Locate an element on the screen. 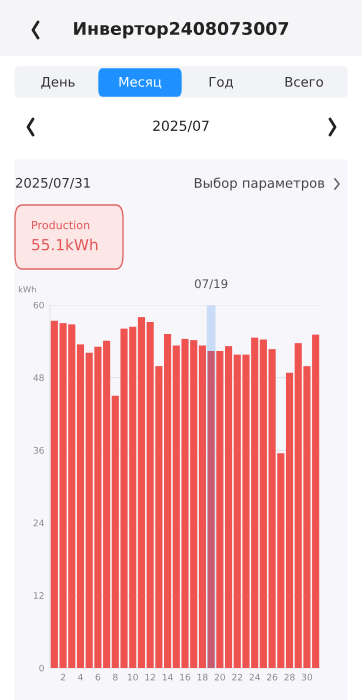  x-tick-label: 28 is located at coordinates (289, 677).